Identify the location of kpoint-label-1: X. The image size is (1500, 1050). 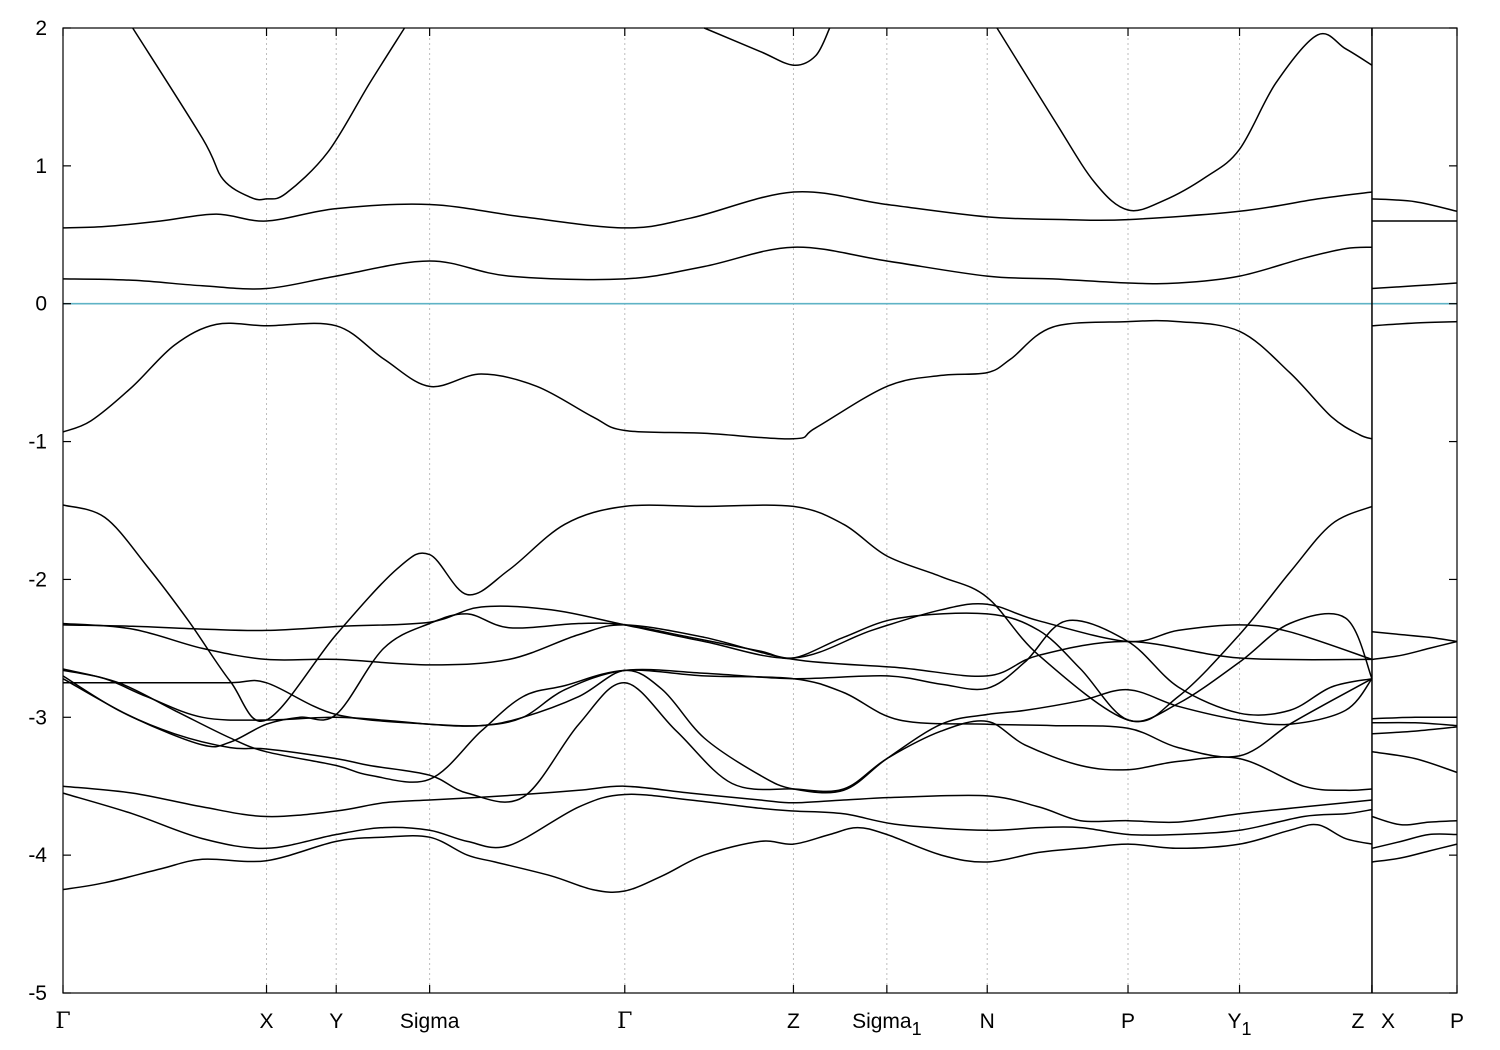
(267, 1021).